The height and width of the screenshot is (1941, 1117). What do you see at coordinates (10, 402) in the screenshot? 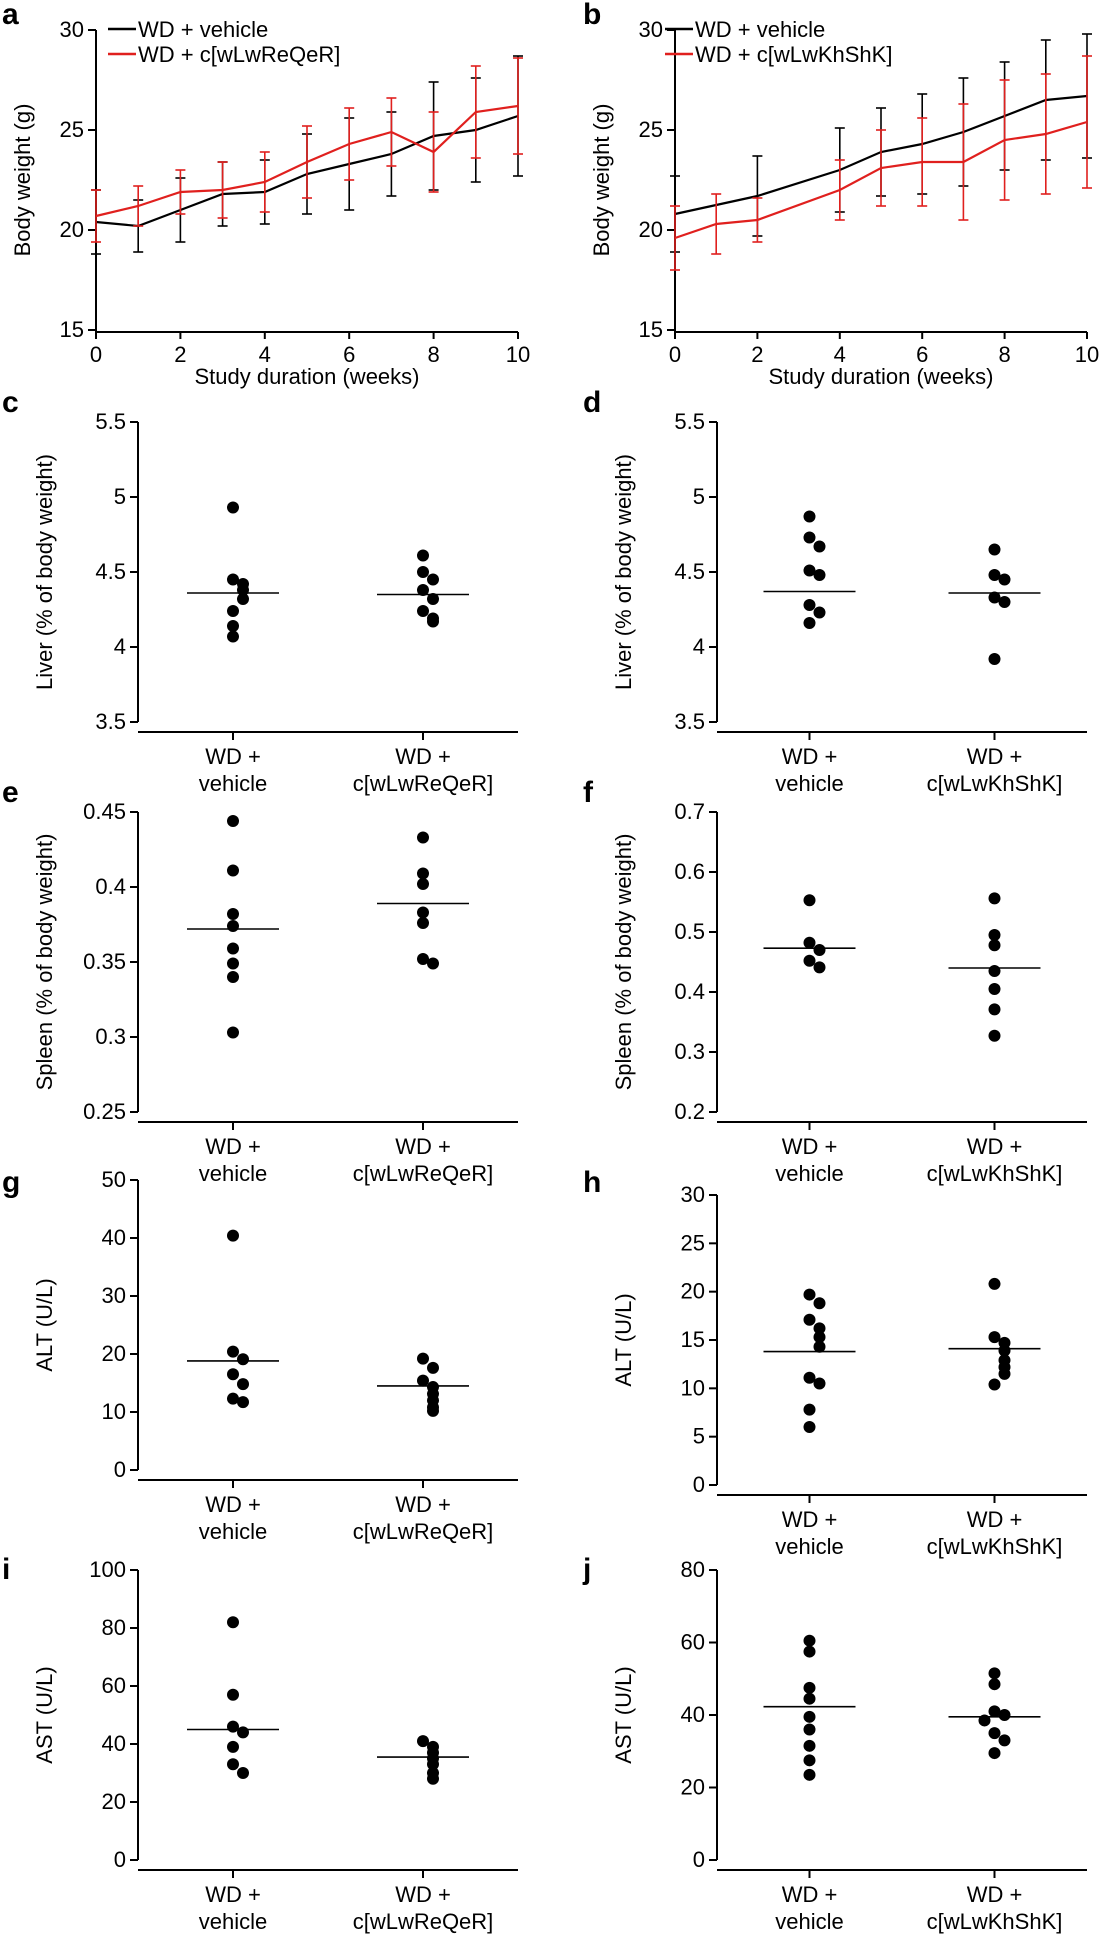
I see `panel-letter-c: c` at bounding box center [10, 402].